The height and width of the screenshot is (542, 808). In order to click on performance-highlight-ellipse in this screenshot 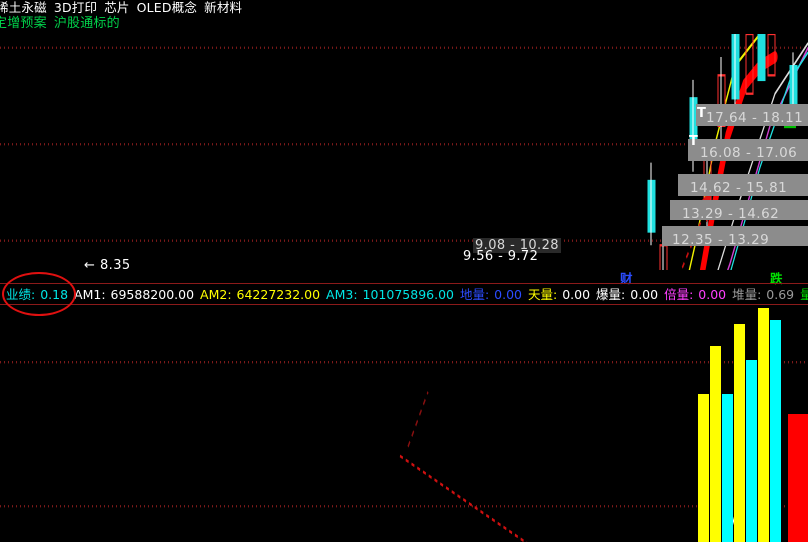, I will do `click(39, 294)`.